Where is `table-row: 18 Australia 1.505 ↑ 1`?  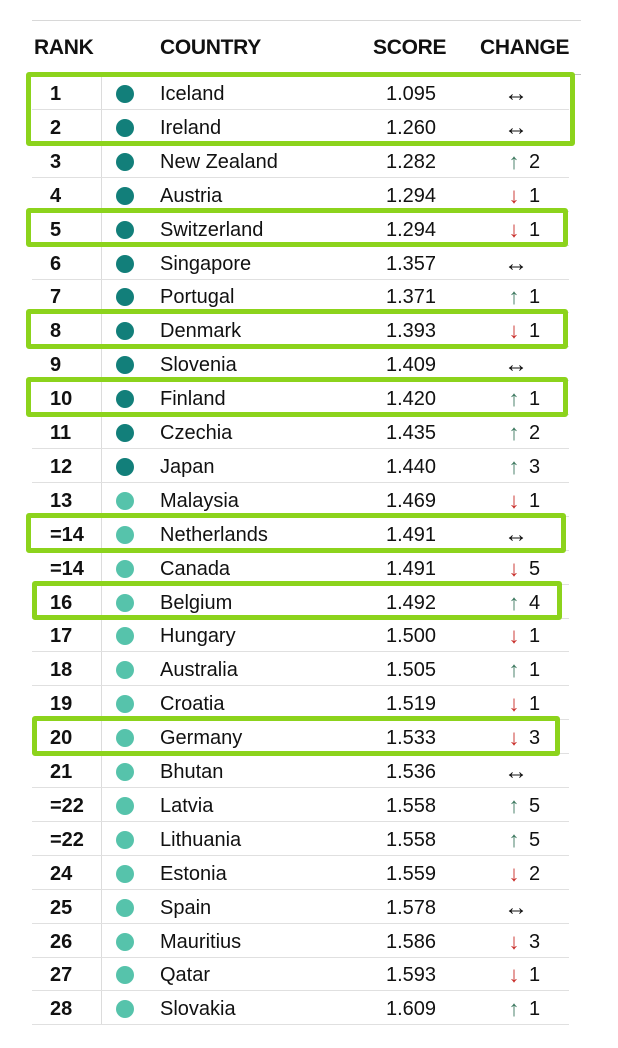 table-row: 18 Australia 1.505 ↑ 1 is located at coordinates (300, 669).